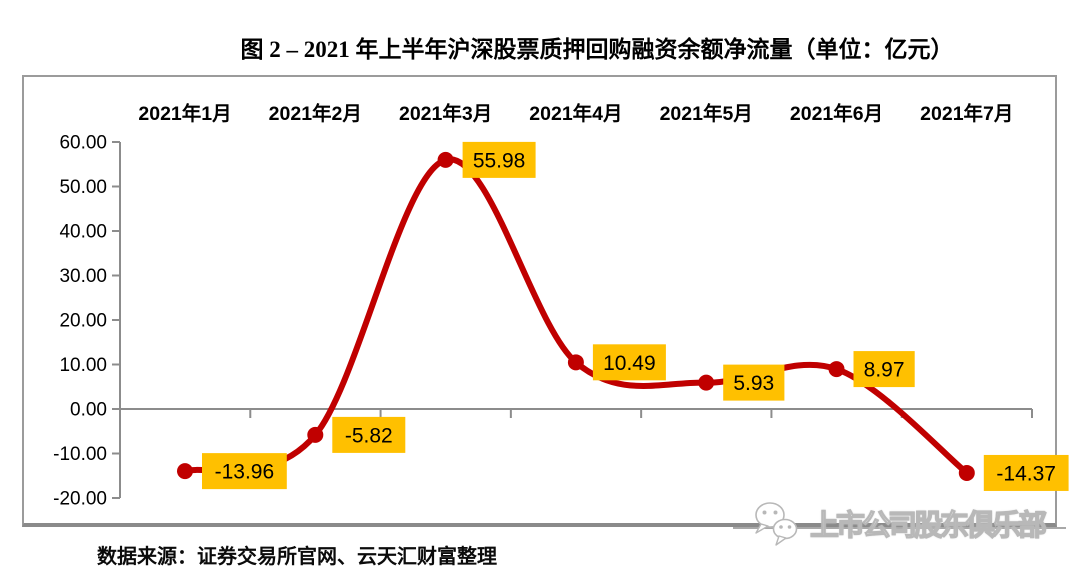  What do you see at coordinates (83, 232) in the screenshot?
I see `y-tick-label: 40.00` at bounding box center [83, 232].